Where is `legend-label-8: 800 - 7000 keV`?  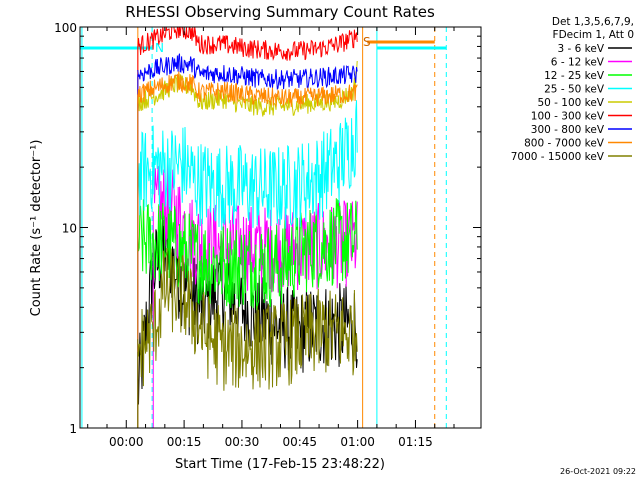 legend-label-8: 800 - 7000 keV is located at coordinates (564, 144).